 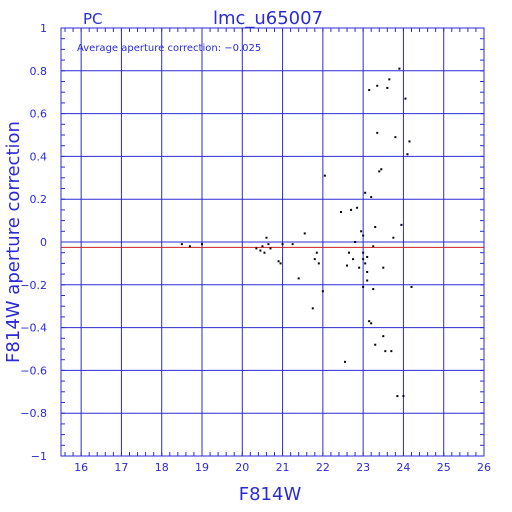 I want to click on x-tick-label: 22, so click(x=323, y=467).